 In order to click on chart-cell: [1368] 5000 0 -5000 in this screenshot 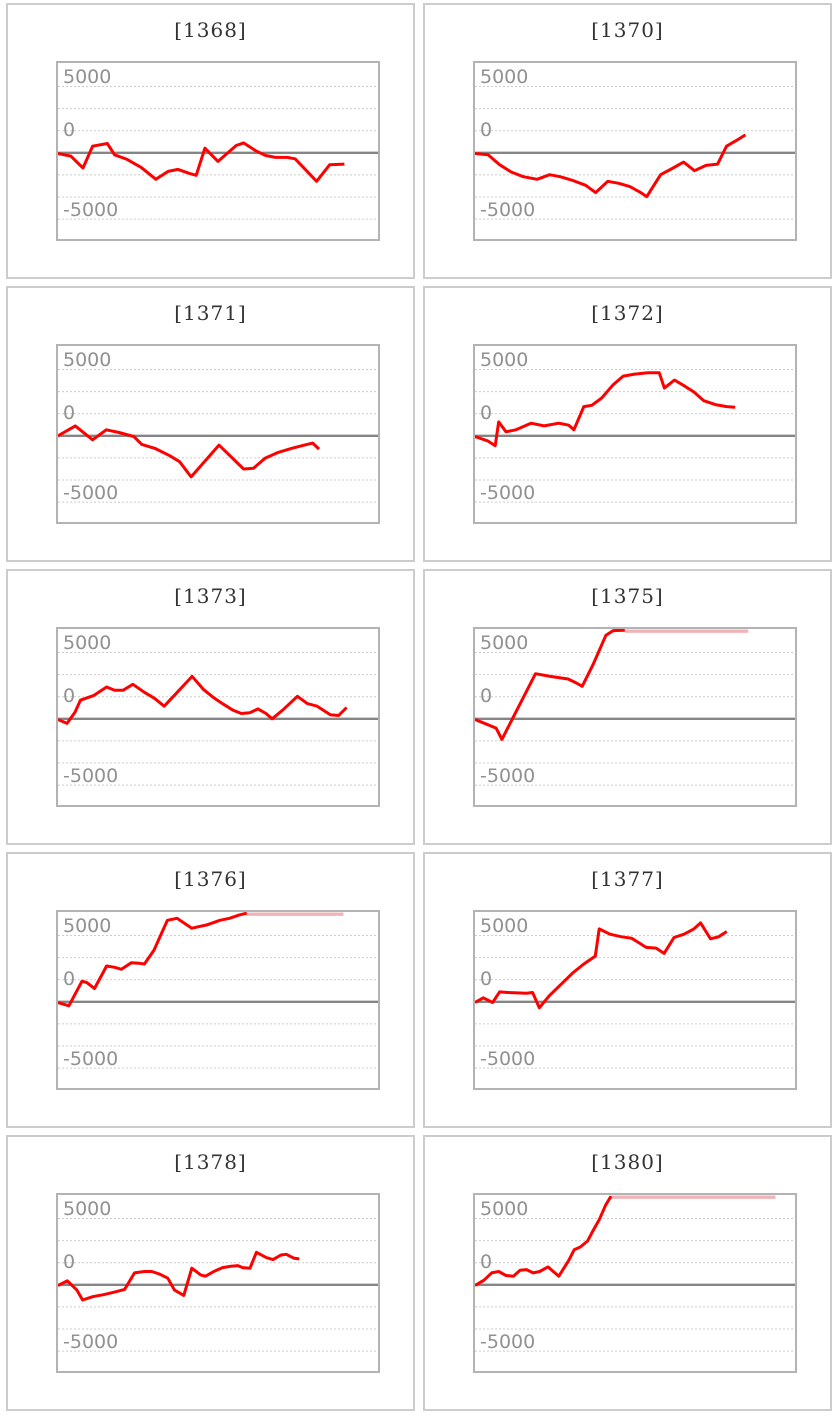, I will do `click(210, 141)`.